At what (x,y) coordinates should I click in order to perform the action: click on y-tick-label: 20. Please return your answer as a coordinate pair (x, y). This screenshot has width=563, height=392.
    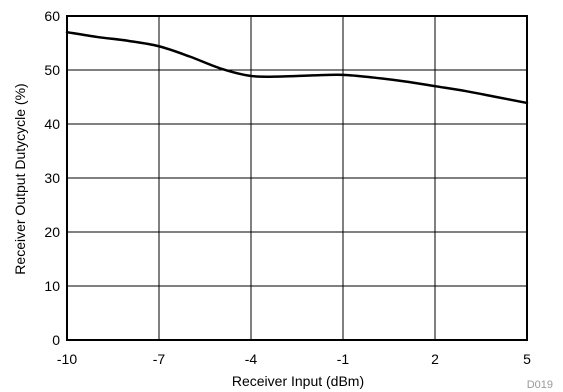
    Looking at the image, I should click on (52, 232).